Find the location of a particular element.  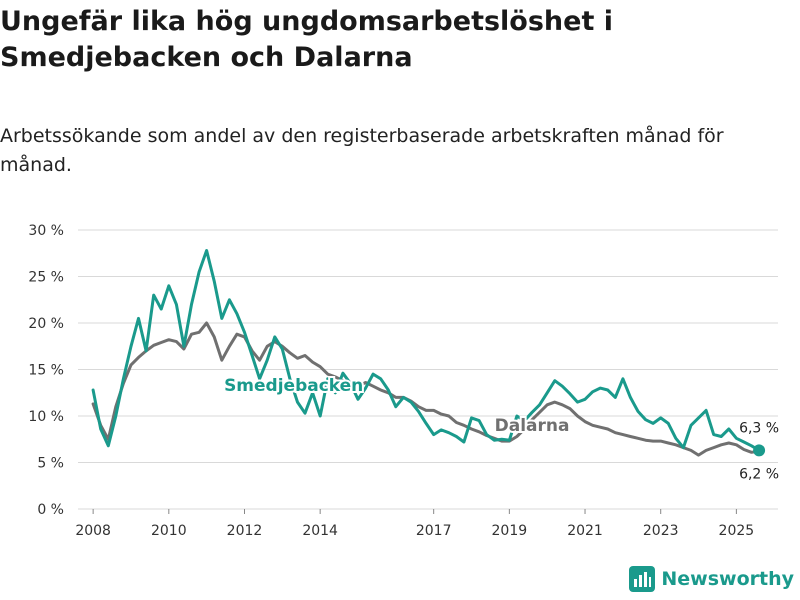

y-axis-ticks: 0 % 5 % 10 % 15 % 20 % 25 % 30 % is located at coordinates (46, 370).